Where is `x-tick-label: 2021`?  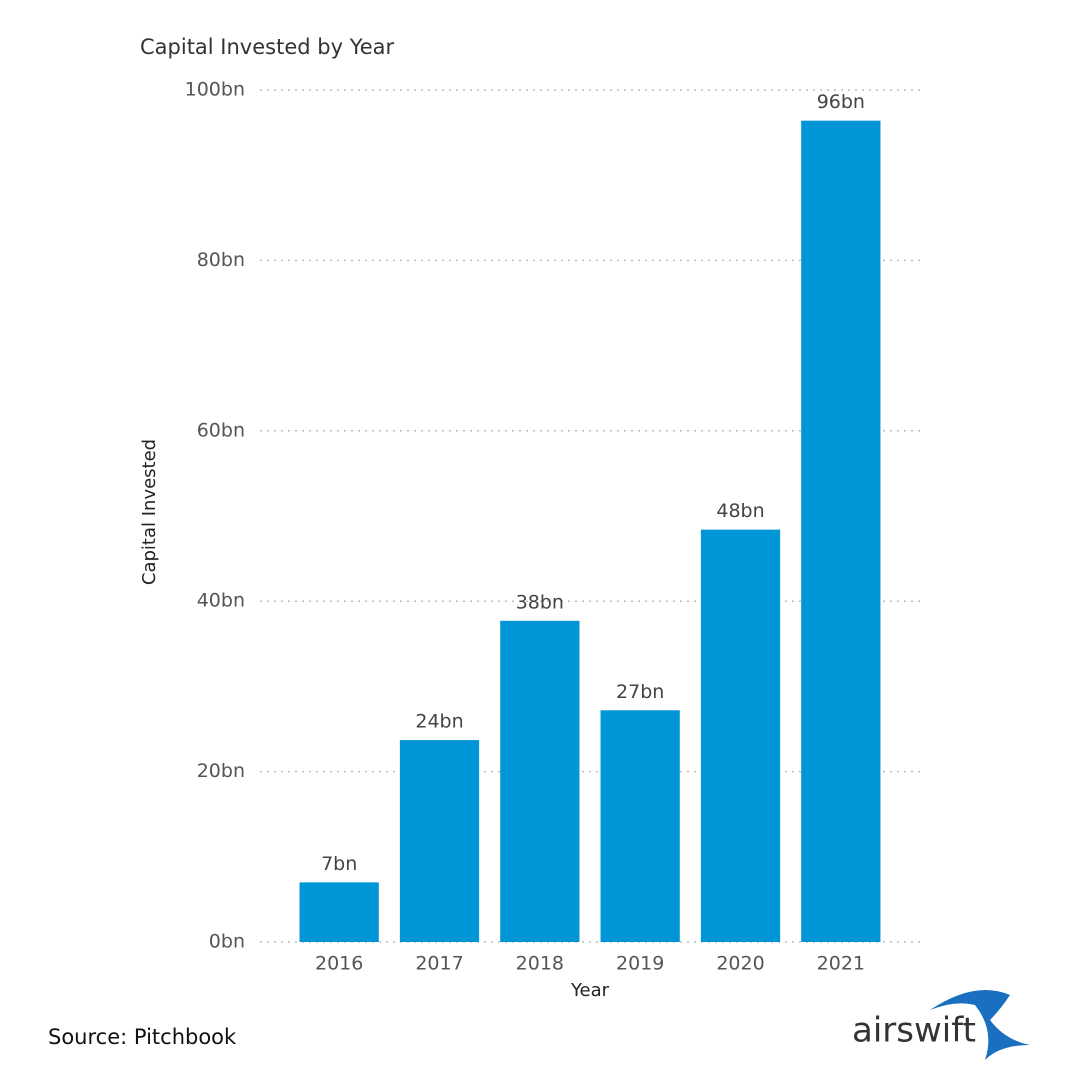 x-tick-label: 2021 is located at coordinates (841, 964).